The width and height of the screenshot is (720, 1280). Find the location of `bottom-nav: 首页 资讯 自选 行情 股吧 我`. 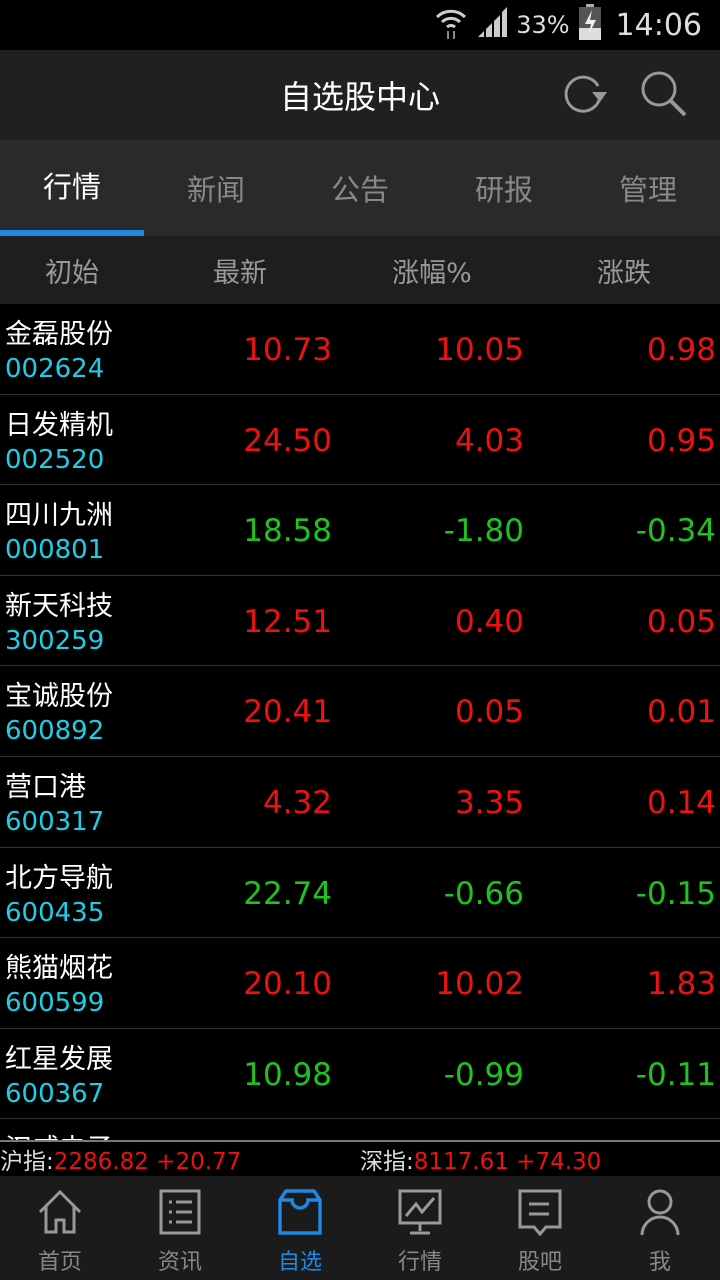

bottom-nav: 首页 资讯 自选 行情 股吧 我 is located at coordinates (360, 1228).